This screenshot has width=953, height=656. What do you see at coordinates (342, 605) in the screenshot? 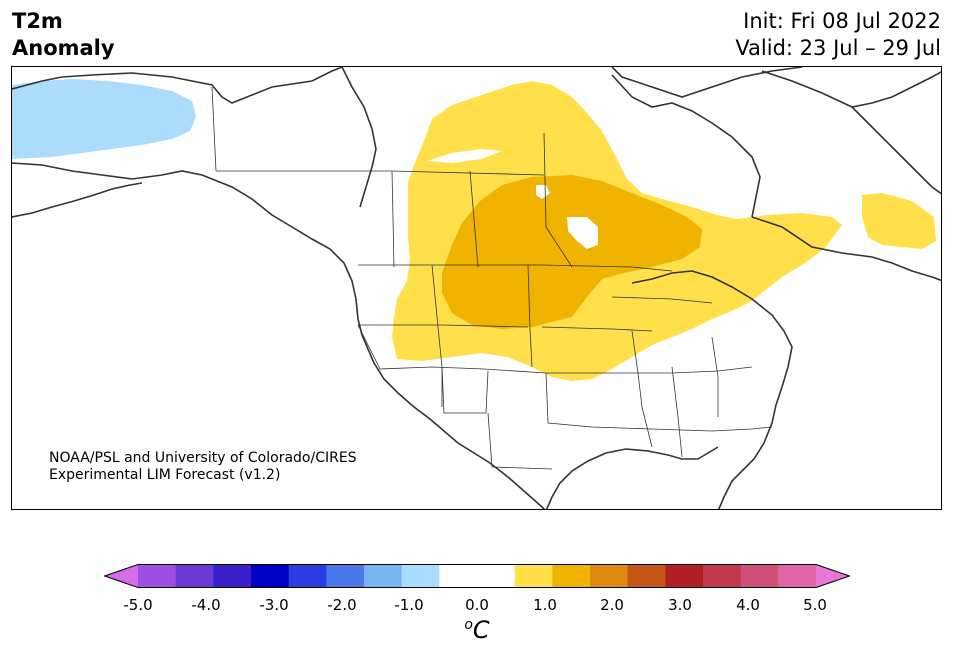
I see `tick-label: -2.0` at bounding box center [342, 605].